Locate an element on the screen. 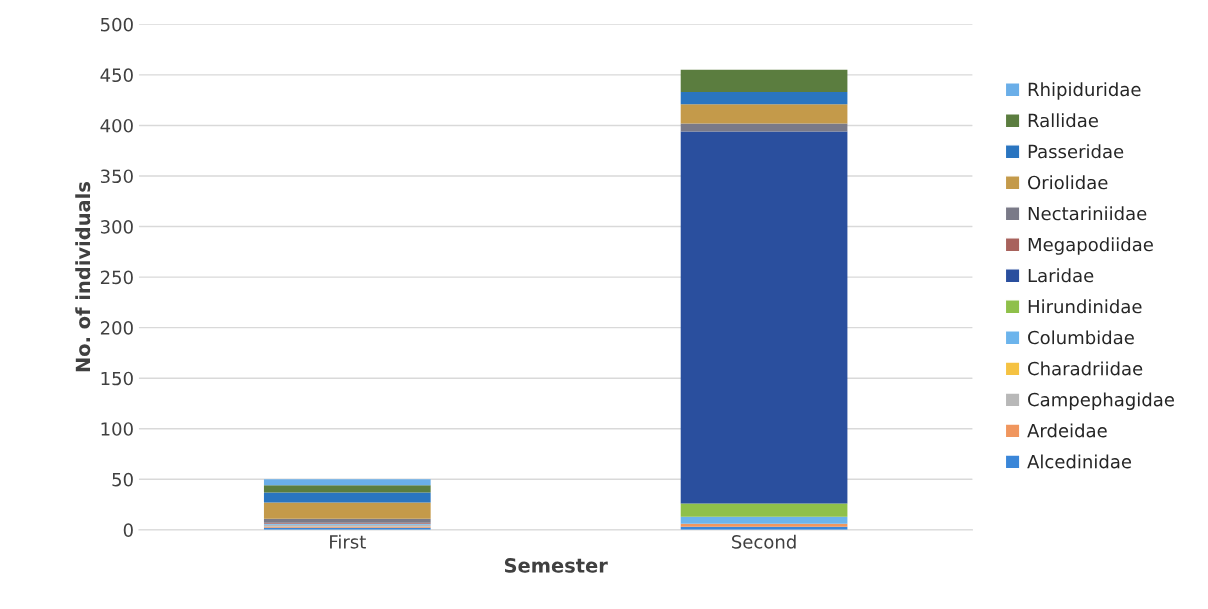 The width and height of the screenshot is (1208, 609). legend-label: Hirundinidae is located at coordinates (1085, 306).